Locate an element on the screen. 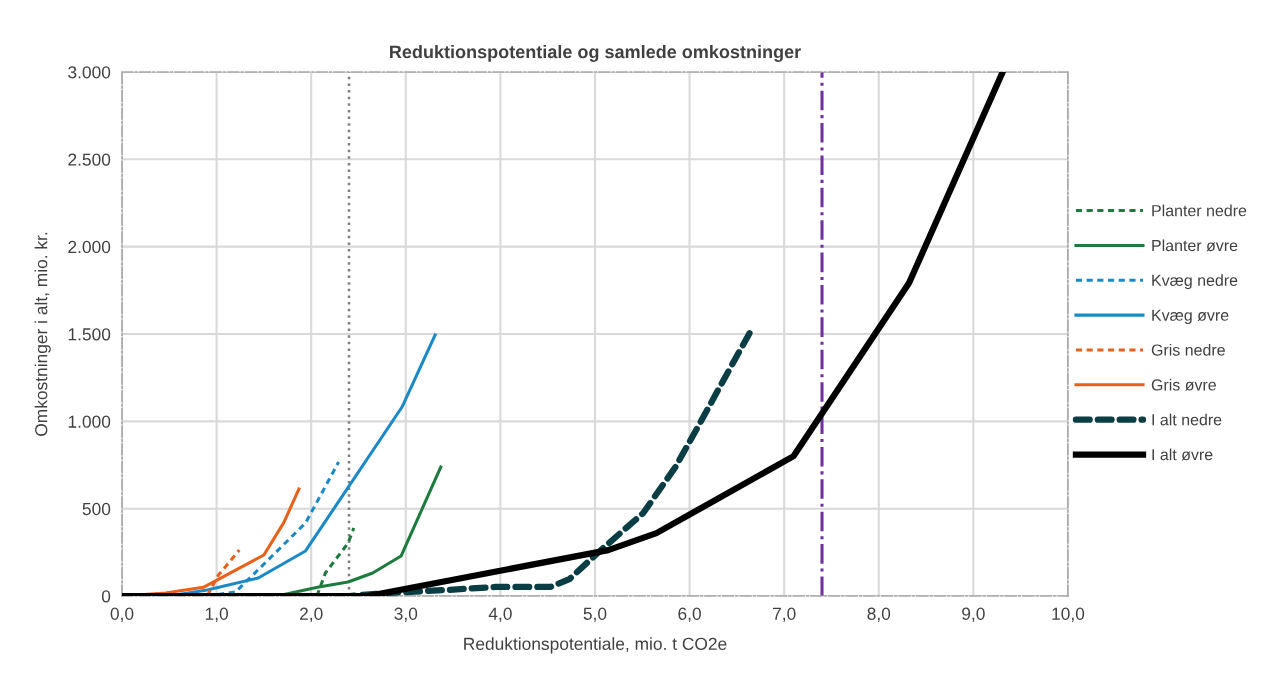 The width and height of the screenshot is (1287, 679). x-tick-label: 2,0 is located at coordinates (311, 614).